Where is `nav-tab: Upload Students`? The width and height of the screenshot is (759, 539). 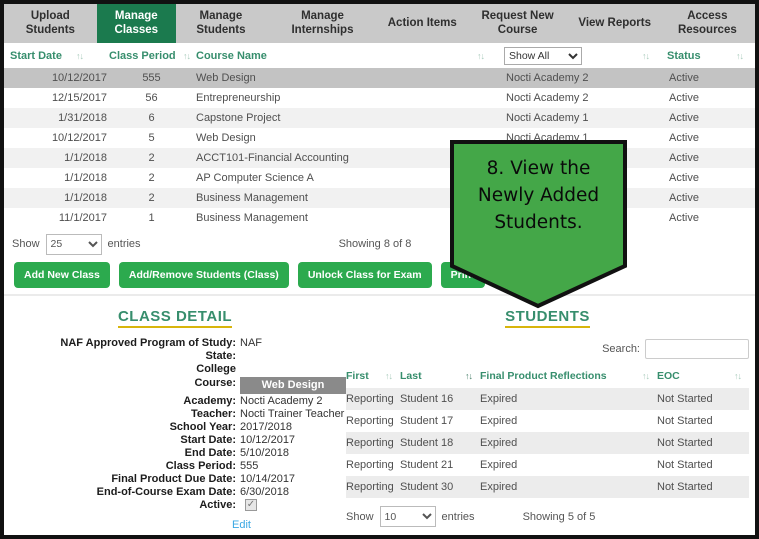
nav-tab: Upload Students is located at coordinates (50, 23).